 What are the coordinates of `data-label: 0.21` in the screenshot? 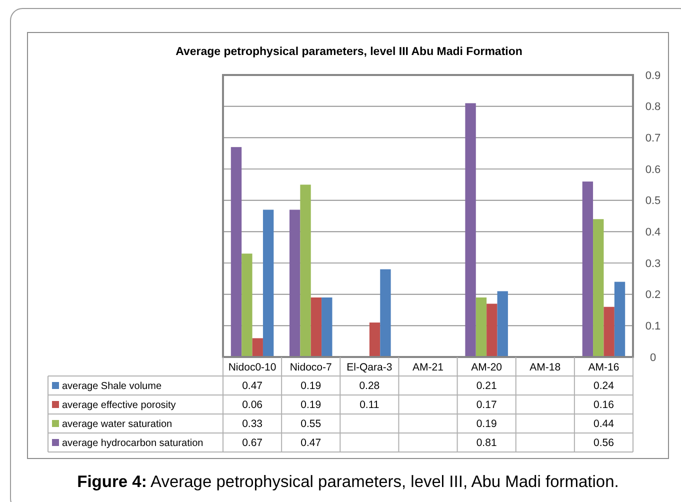 It's located at (486, 386).